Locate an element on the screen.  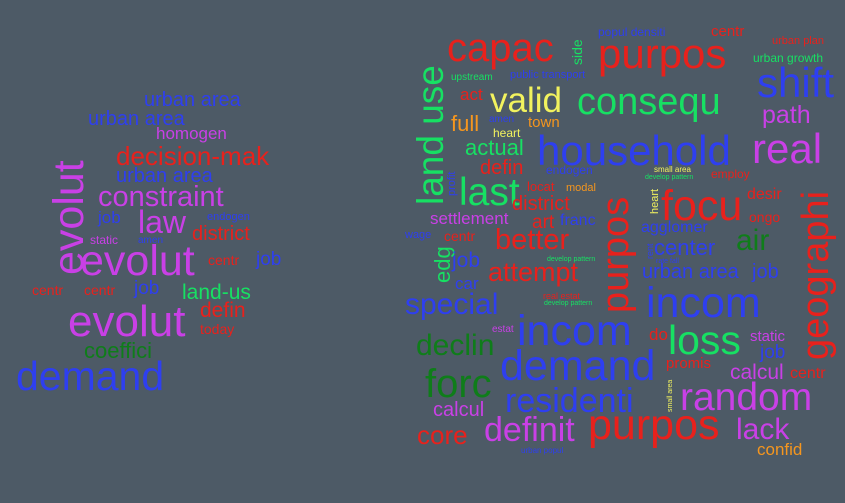
word: desir is located at coordinates (764, 194).